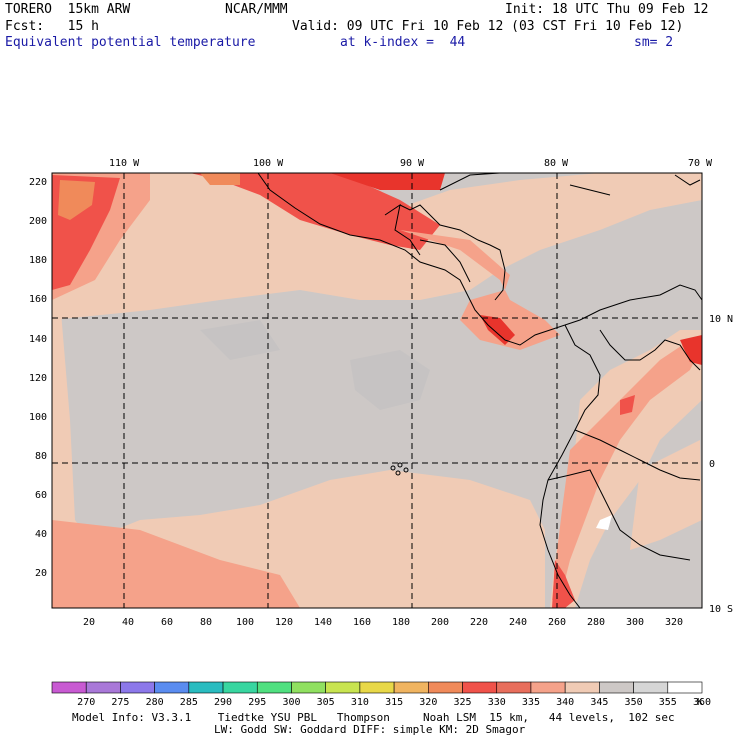 Image resolution: width=740 pixels, height=740 pixels. What do you see at coordinates (176, 564) in the screenshot?
I see `salmon-region-southwest` at bounding box center [176, 564].